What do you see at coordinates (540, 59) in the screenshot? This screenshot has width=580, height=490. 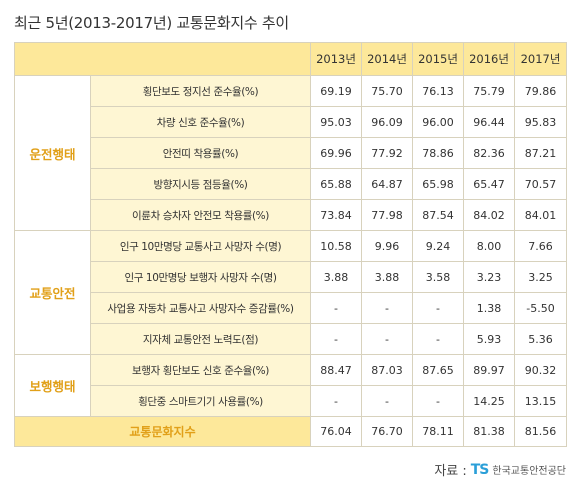 I see `year-header: 2017년` at bounding box center [540, 59].